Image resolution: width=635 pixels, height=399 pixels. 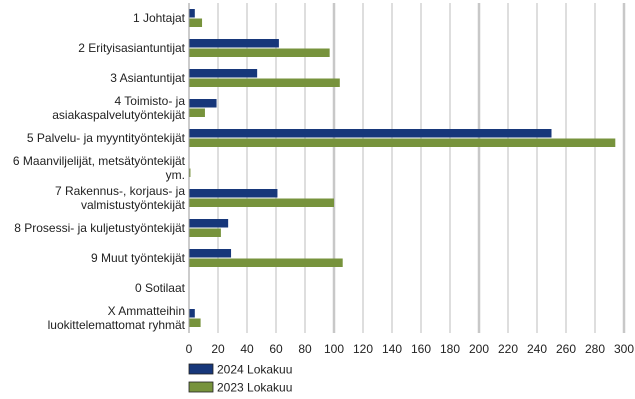 I want to click on x-tick-label: 40, so click(x=247, y=349).